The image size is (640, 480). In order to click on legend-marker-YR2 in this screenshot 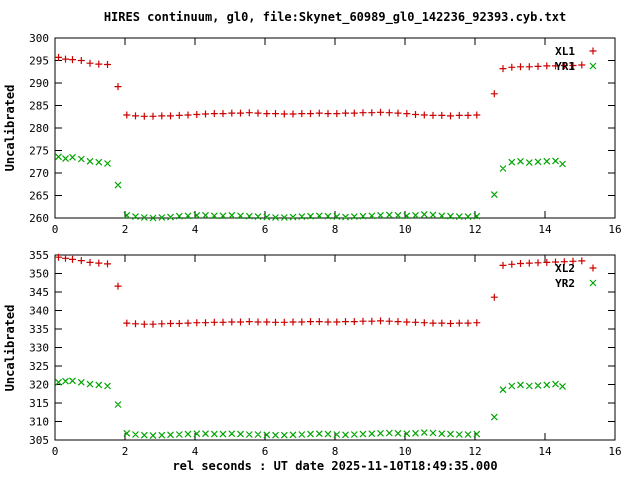, I will do `click(593, 283)`.